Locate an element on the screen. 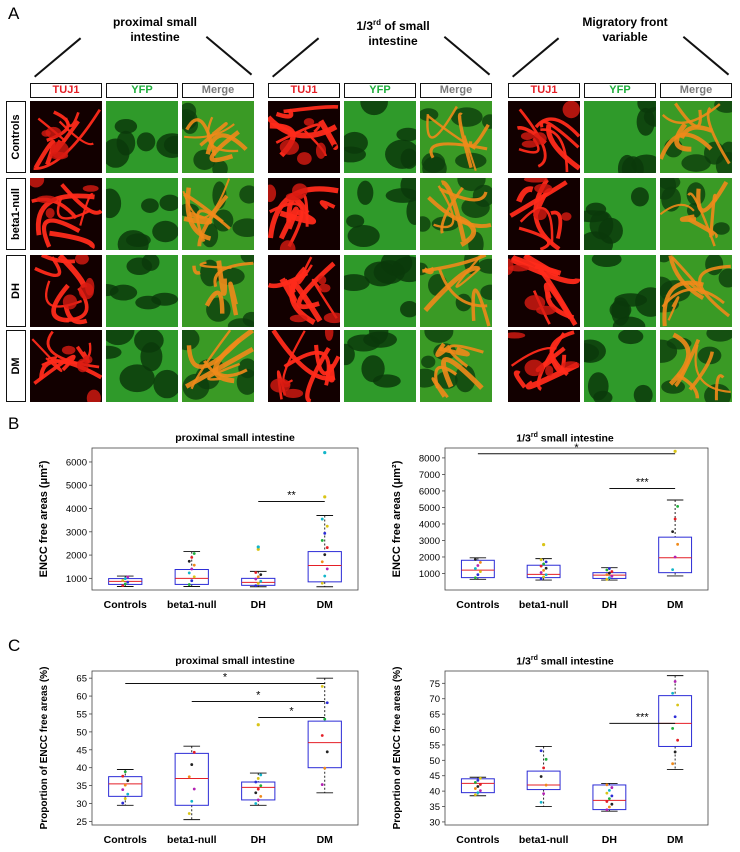 The width and height of the screenshot is (740, 852). region-title-front: Migratory front variable is located at coordinates (625, 30).